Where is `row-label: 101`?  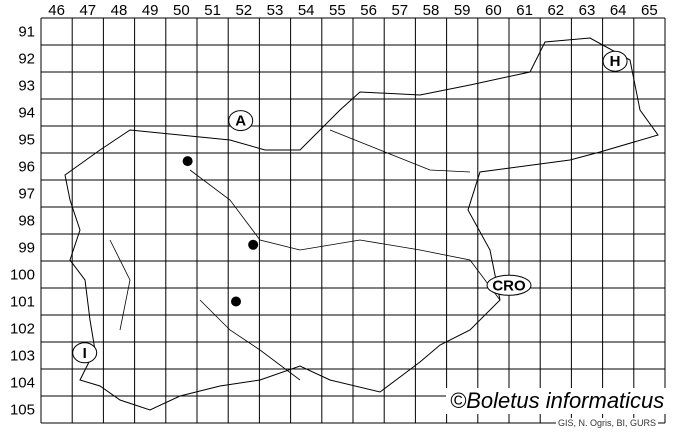 row-label: 101 is located at coordinates (22, 302).